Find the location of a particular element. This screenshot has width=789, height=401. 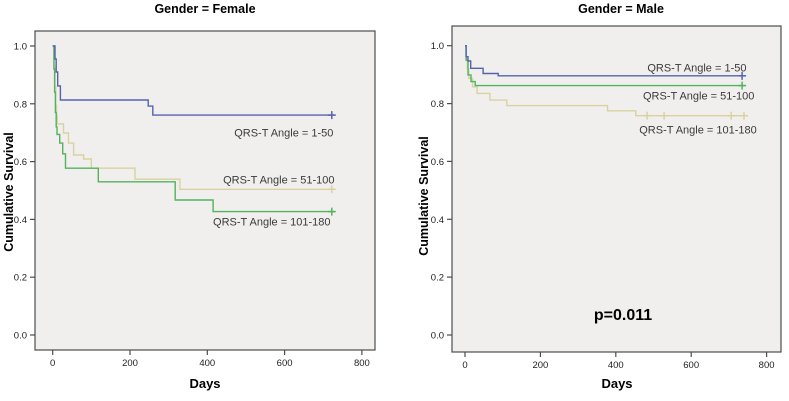

panel-male-title: Gender = Male is located at coordinates (621, 9).